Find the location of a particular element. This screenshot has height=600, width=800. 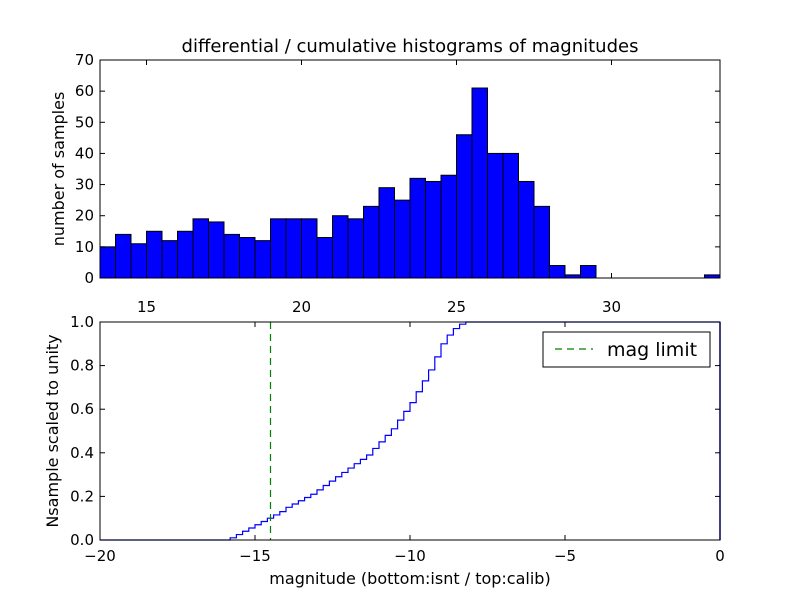

y-tick-label: 0.4 is located at coordinates (82, 453).